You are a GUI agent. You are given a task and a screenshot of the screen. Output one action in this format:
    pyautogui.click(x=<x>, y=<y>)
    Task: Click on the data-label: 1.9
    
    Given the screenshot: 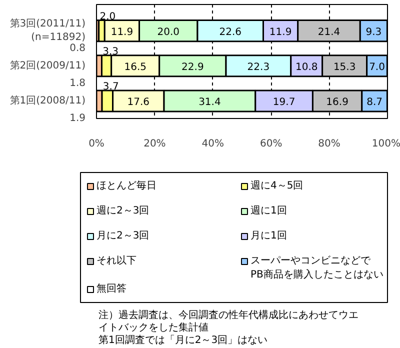 What is the action you would take?
    pyautogui.click(x=78, y=118)
    